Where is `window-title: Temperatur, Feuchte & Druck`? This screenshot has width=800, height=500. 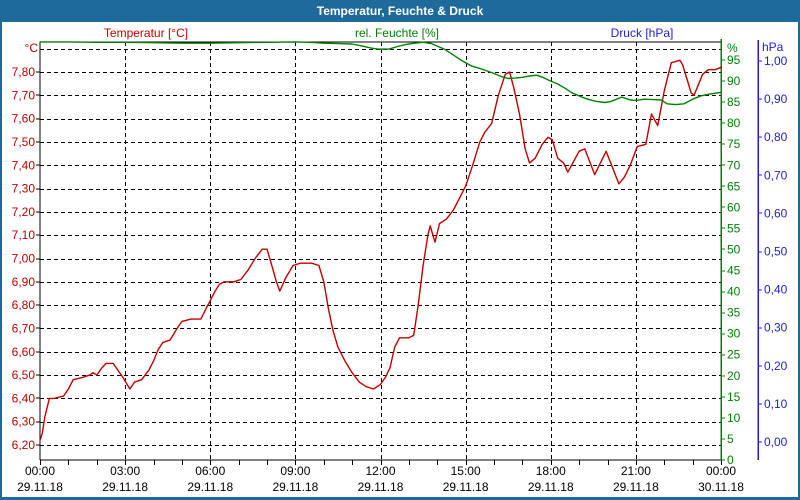 window-title: Temperatur, Feuchte & Druck is located at coordinates (400, 11).